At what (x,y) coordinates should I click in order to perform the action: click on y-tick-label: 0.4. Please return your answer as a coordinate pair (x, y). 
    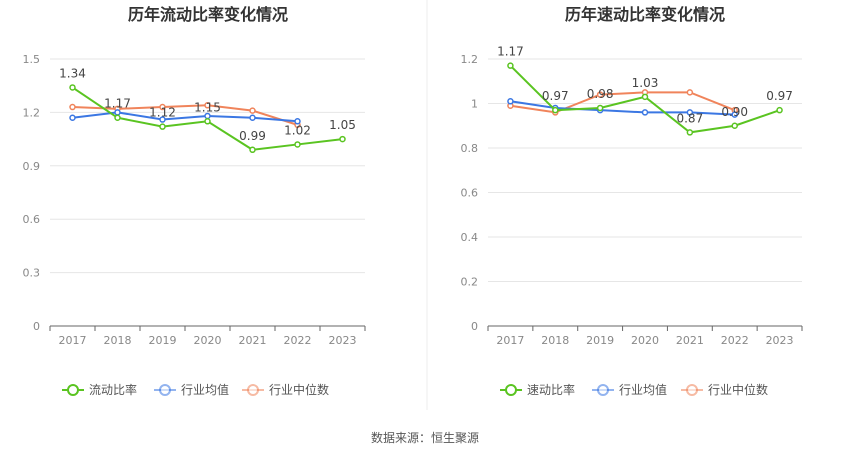
    Looking at the image, I should click on (470, 237).